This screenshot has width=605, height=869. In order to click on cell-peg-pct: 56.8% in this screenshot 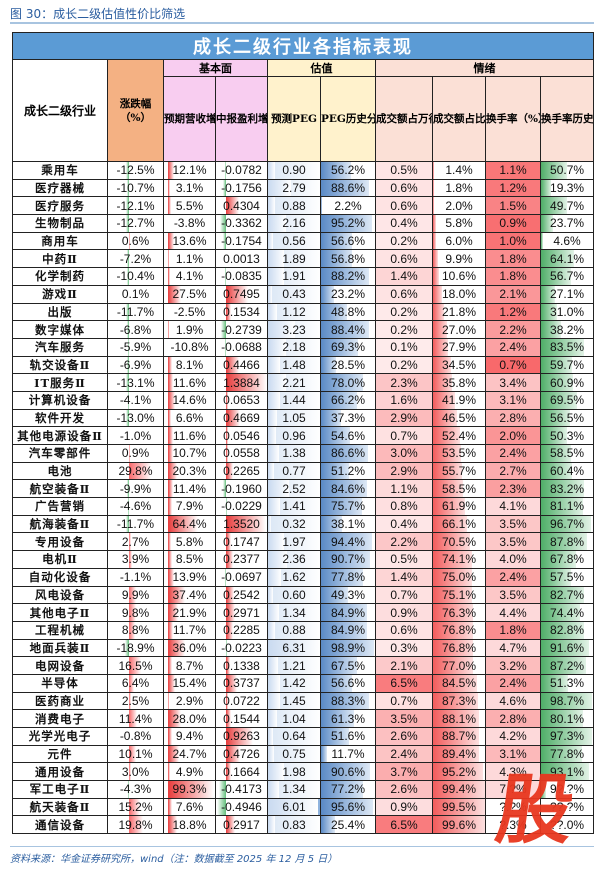, I will do `click(348, 259)`.